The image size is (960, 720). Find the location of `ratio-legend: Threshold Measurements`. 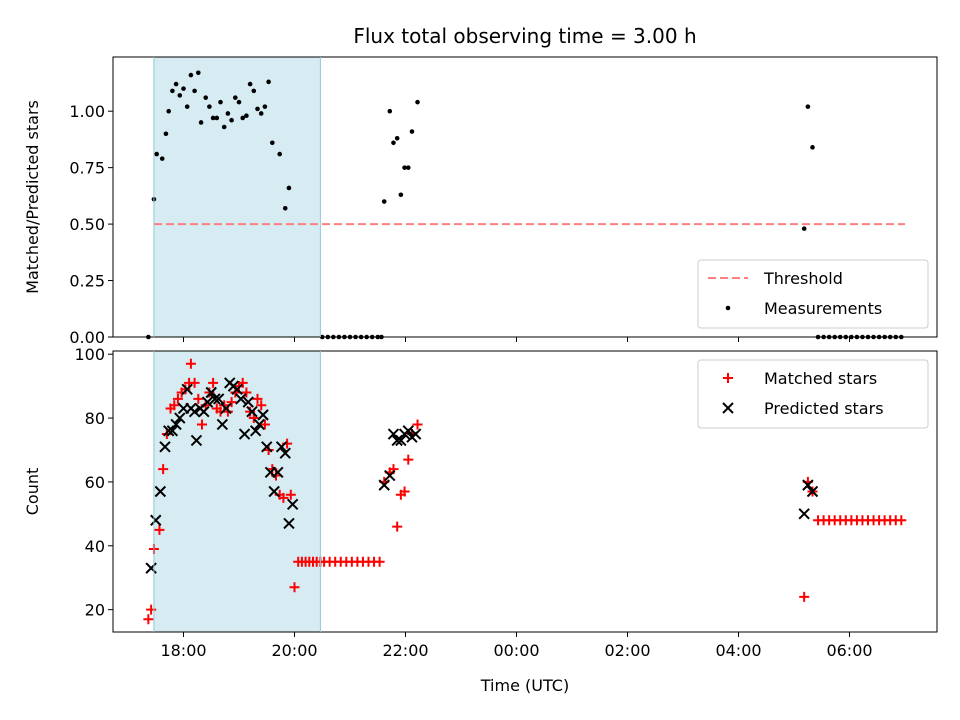

ratio-legend: Threshold Measurements is located at coordinates (813, 294).